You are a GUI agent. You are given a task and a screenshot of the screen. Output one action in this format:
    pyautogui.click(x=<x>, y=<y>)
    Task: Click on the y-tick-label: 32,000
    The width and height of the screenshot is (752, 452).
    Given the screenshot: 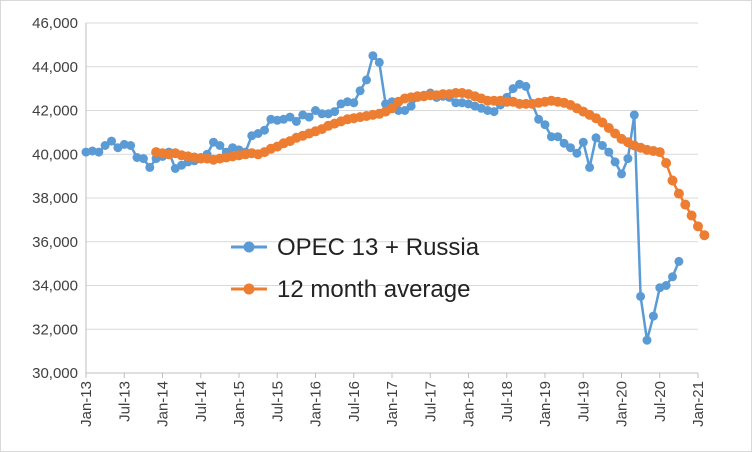 What is the action you would take?
    pyautogui.click(x=55, y=329)
    